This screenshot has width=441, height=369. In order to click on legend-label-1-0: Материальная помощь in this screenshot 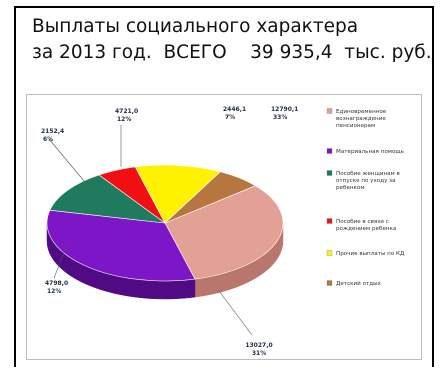, I will do `click(370, 152)`.